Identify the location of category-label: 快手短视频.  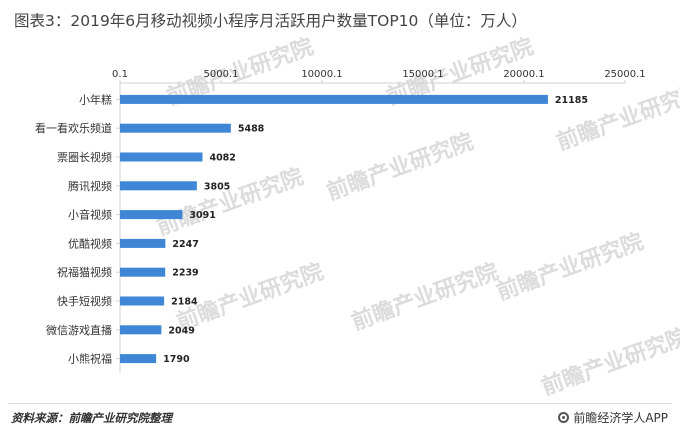
(84, 301).